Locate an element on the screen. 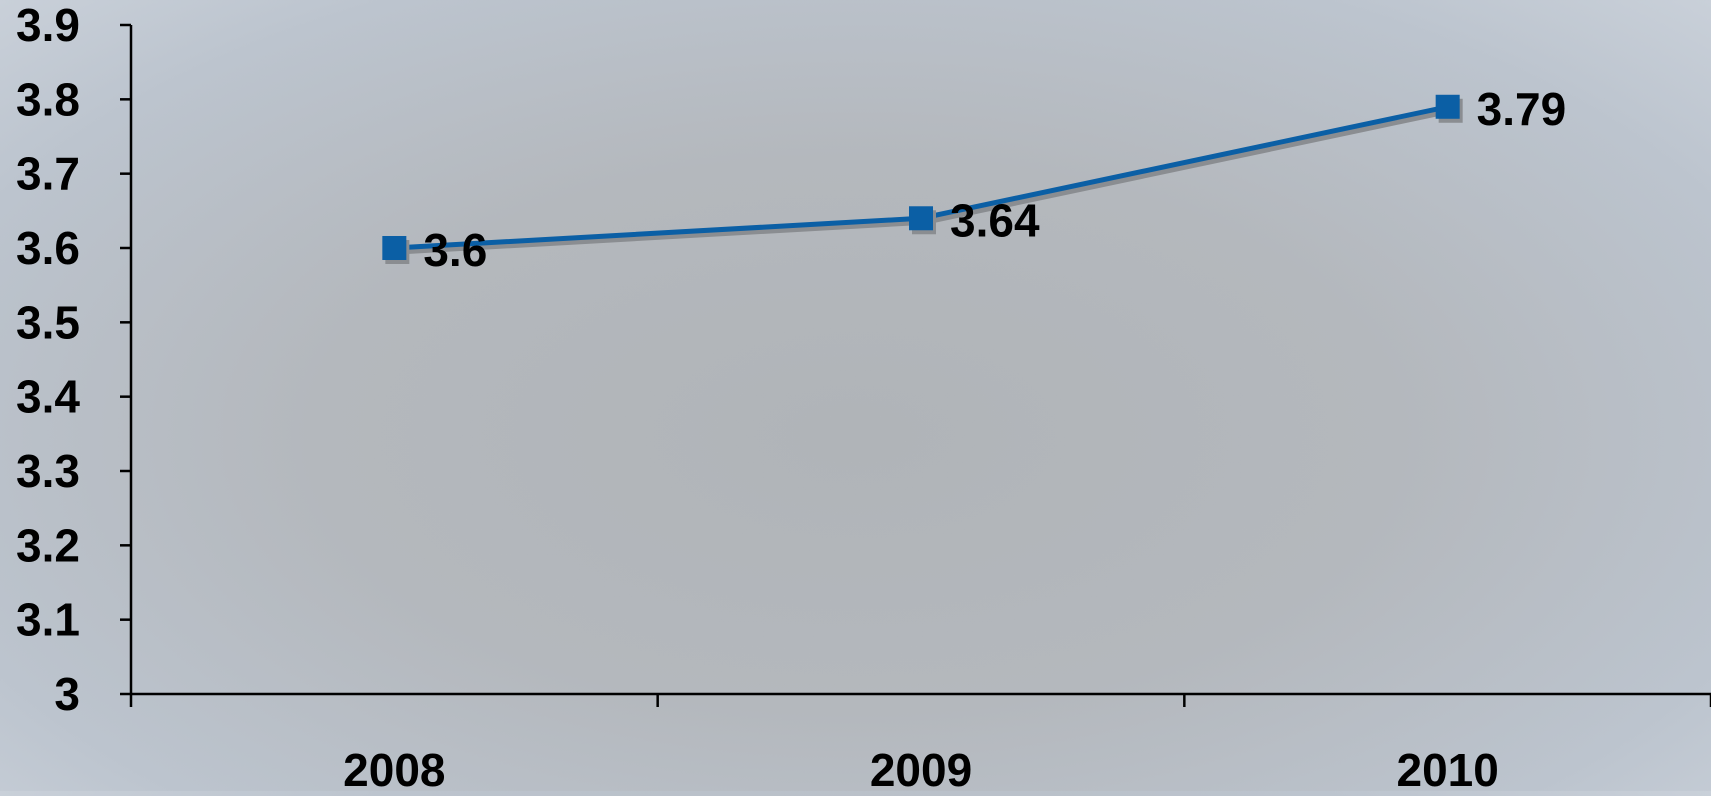 The width and height of the screenshot is (1711, 796). y-tick-label: 3.2 is located at coordinates (48, 545).